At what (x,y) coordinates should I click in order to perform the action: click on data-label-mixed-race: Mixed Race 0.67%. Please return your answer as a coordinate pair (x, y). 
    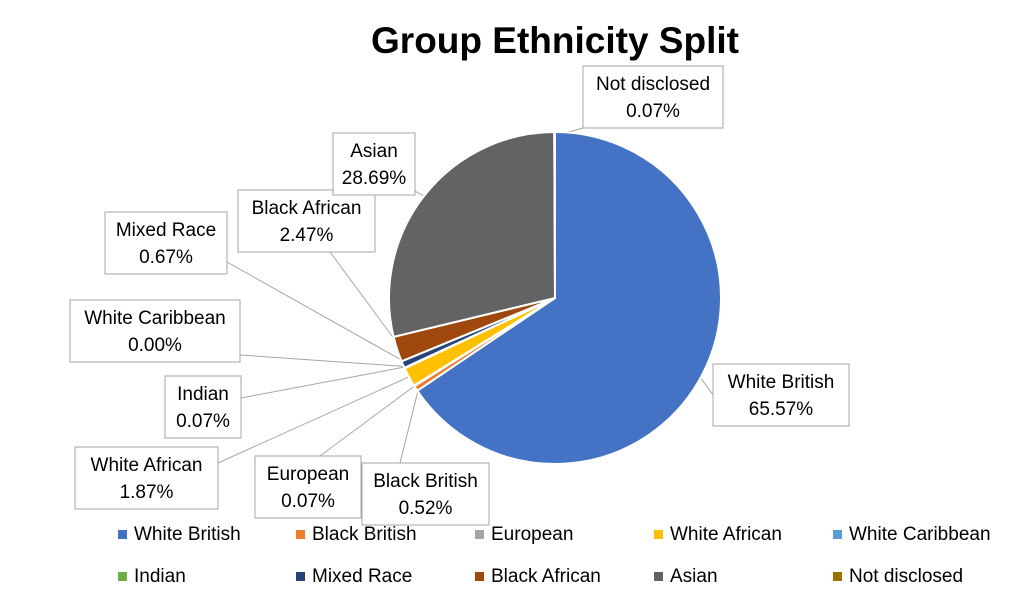
    Looking at the image, I should click on (166, 243).